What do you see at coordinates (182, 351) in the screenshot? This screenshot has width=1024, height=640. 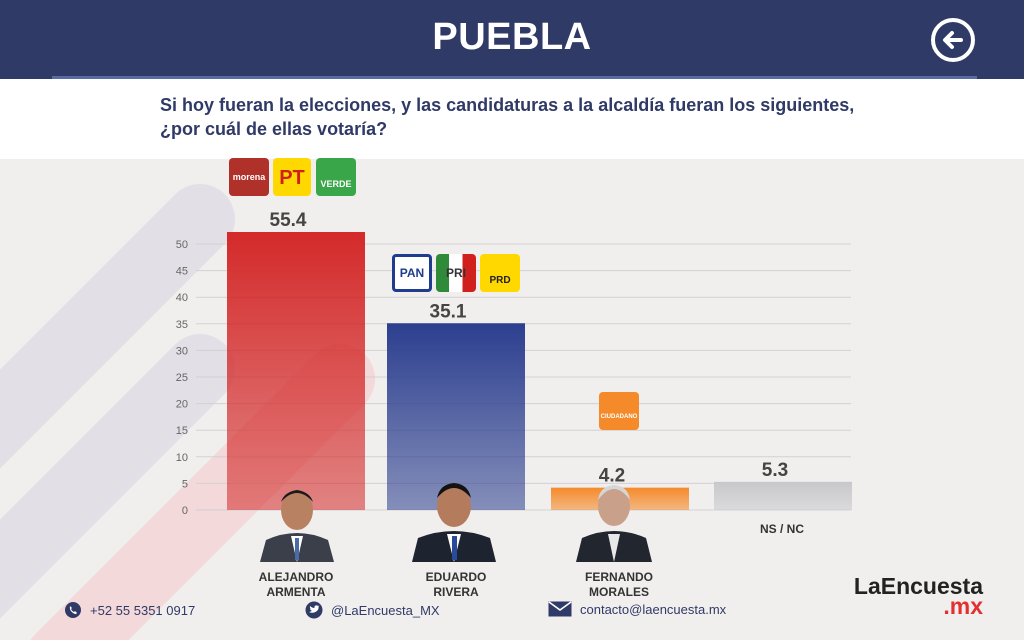 I see `y-tick-label: 30` at bounding box center [182, 351].